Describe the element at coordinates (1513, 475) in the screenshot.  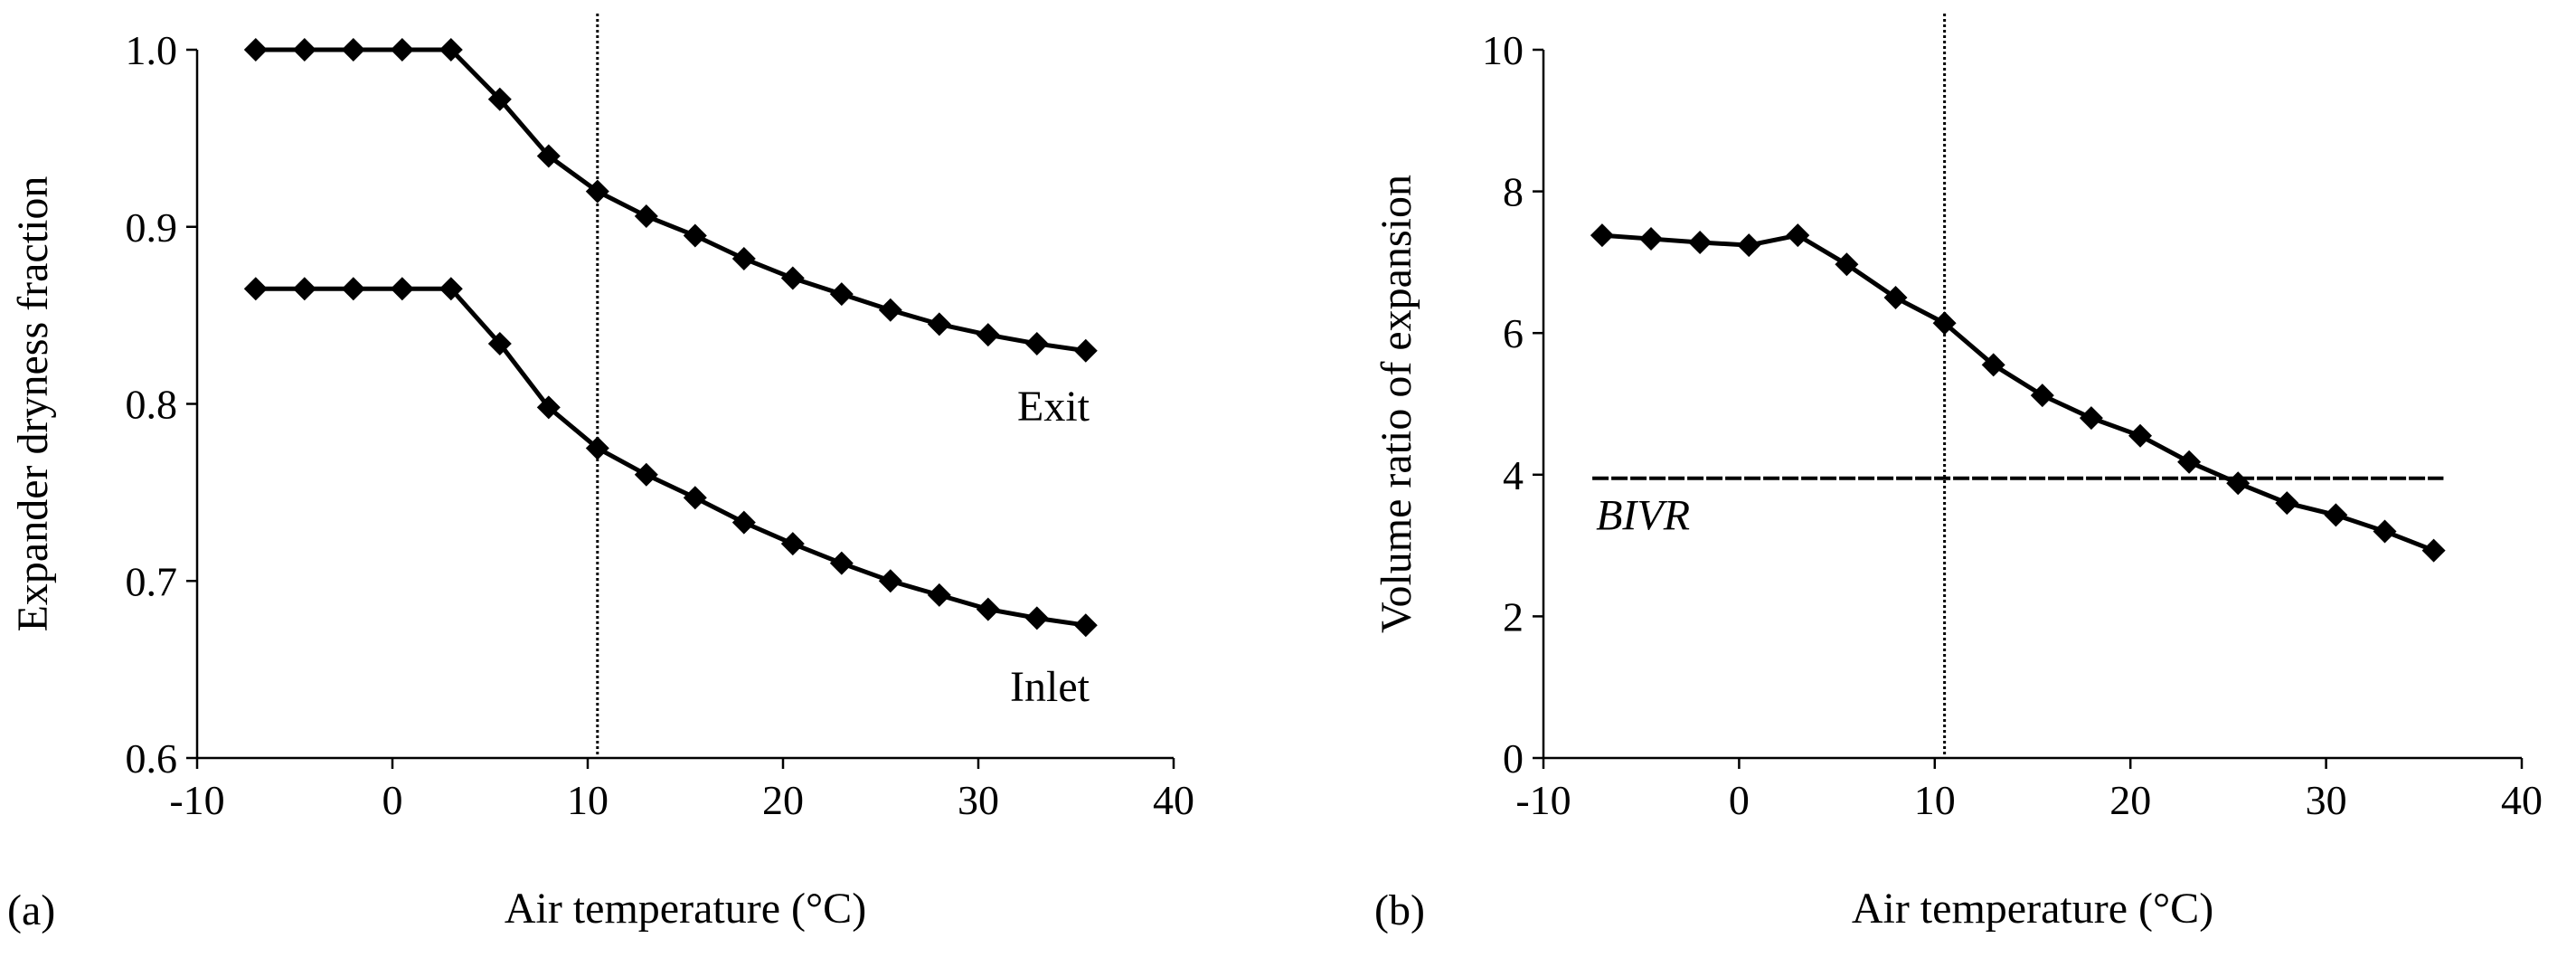
I see `y-tick-label: 4` at that location.